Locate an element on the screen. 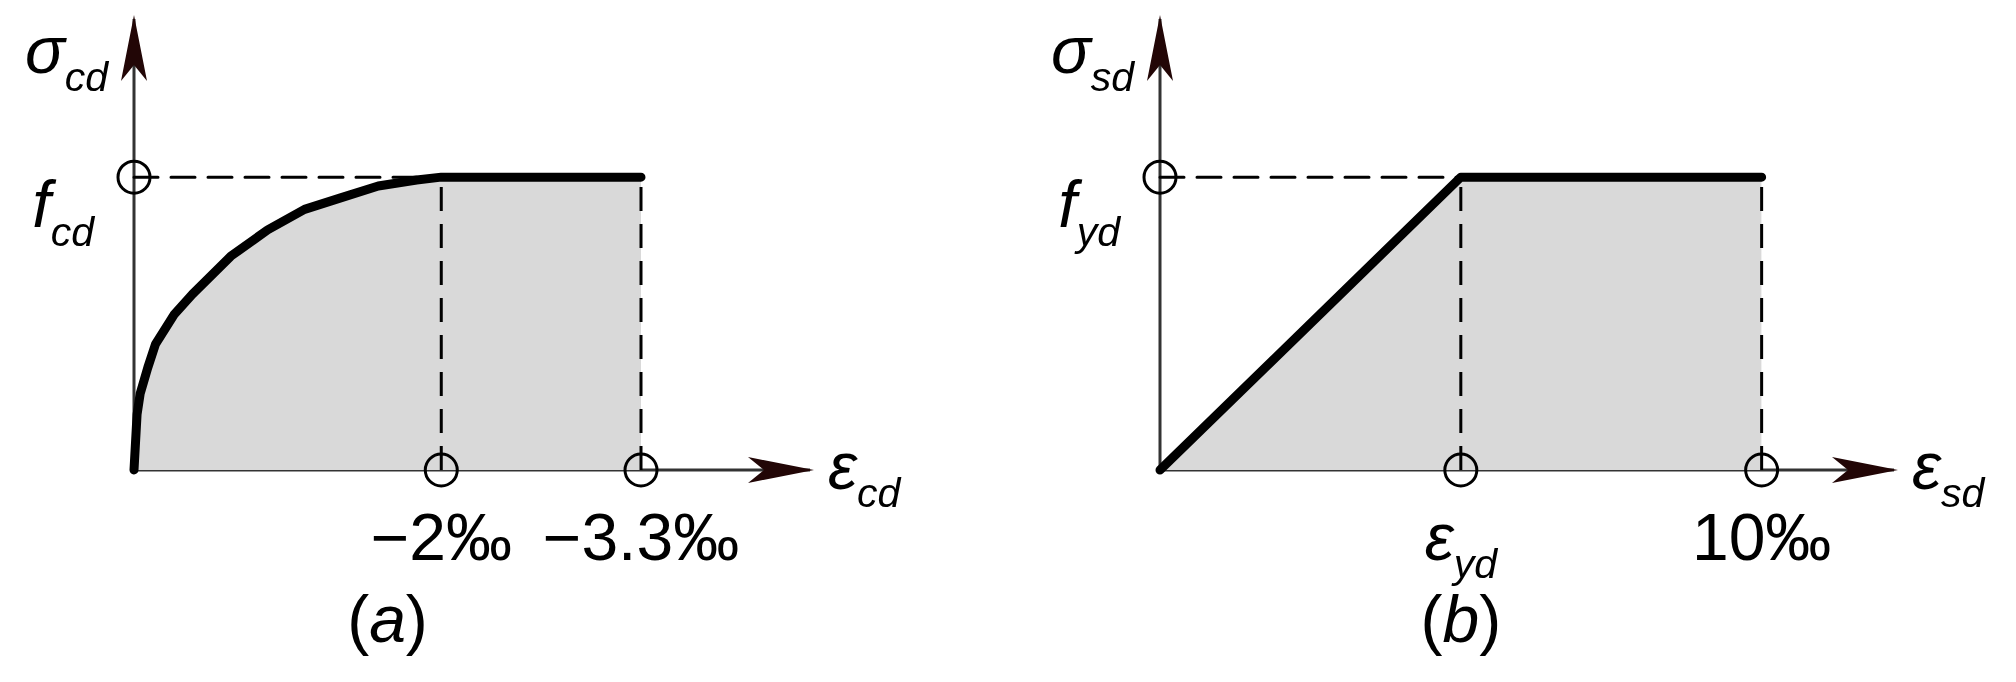 The image size is (2016, 682). x-tick-label: −2‰ is located at coordinates (441, 537).